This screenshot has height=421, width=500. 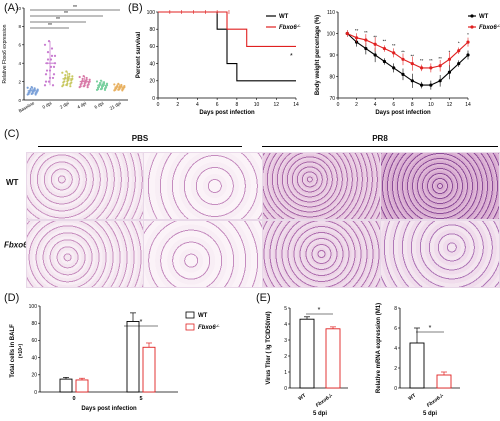 I want to click on histology-pbs-ko-low, so click(x=85, y=254).